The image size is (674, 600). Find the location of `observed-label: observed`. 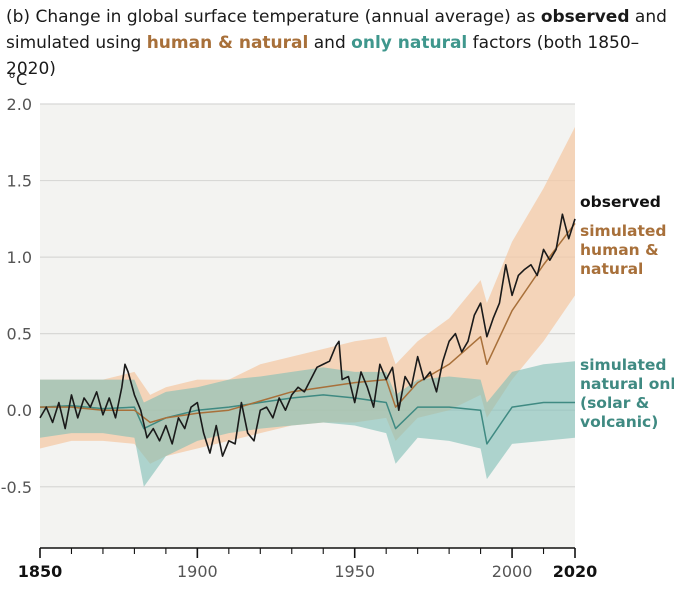

observed-label: observed is located at coordinates (620, 202).